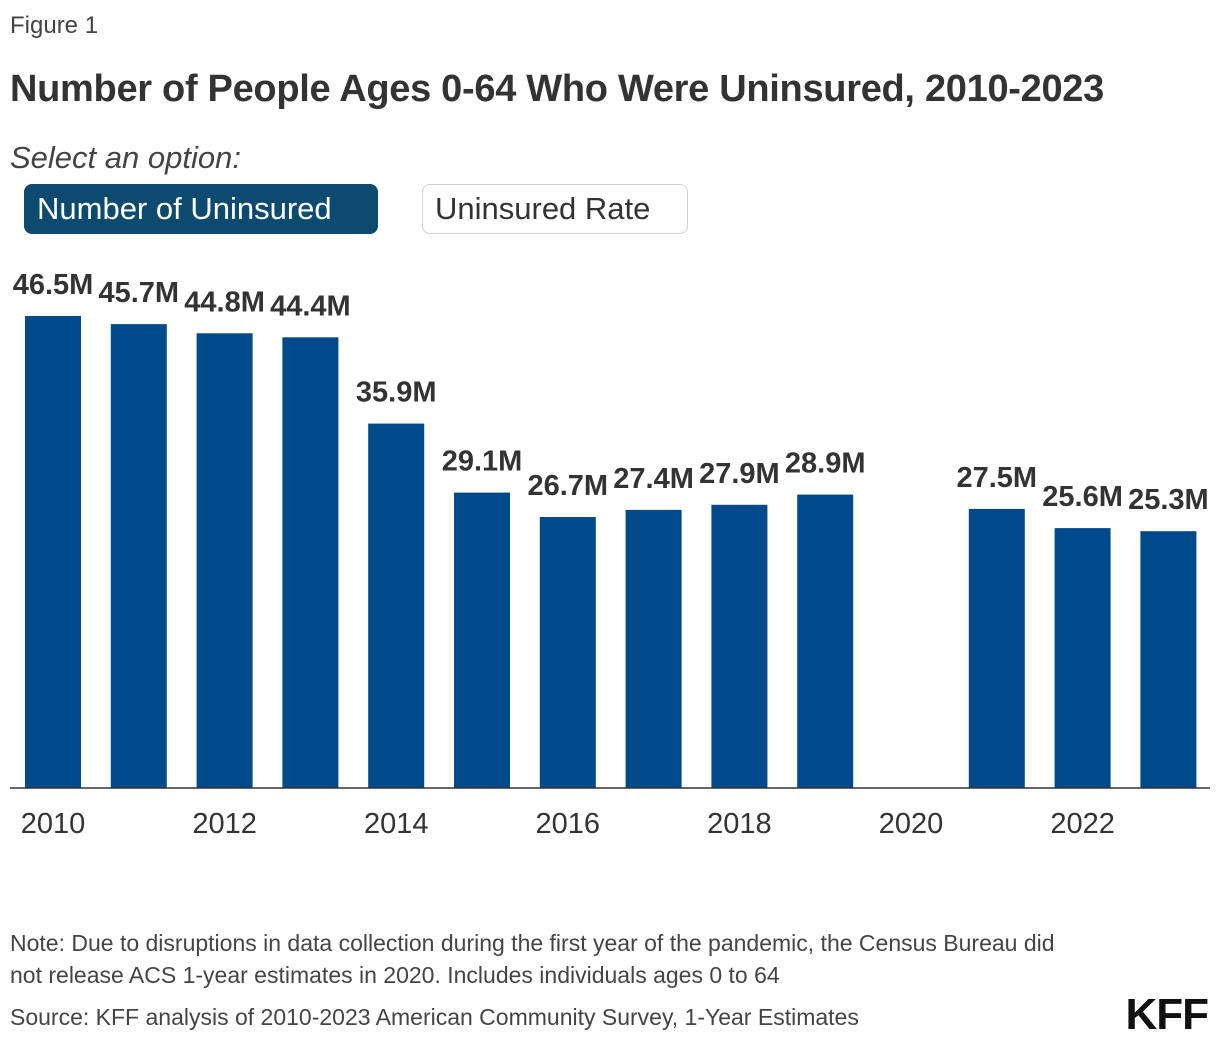 This screenshot has width=1220, height=1046. What do you see at coordinates (1167, 1014) in the screenshot?
I see `kff-logo: KFF` at bounding box center [1167, 1014].